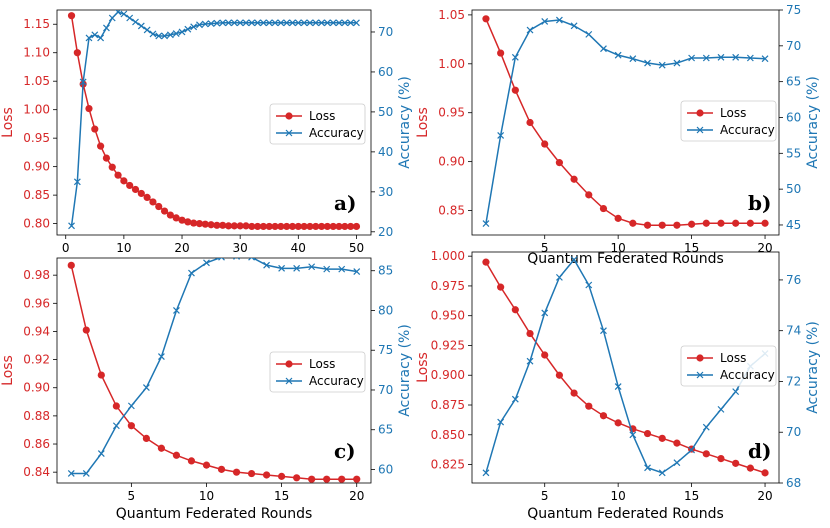 This screenshot has height=528, width=830. Describe the element at coordinates (625, 121) in the screenshot. I see `accuracy-line` at that location.